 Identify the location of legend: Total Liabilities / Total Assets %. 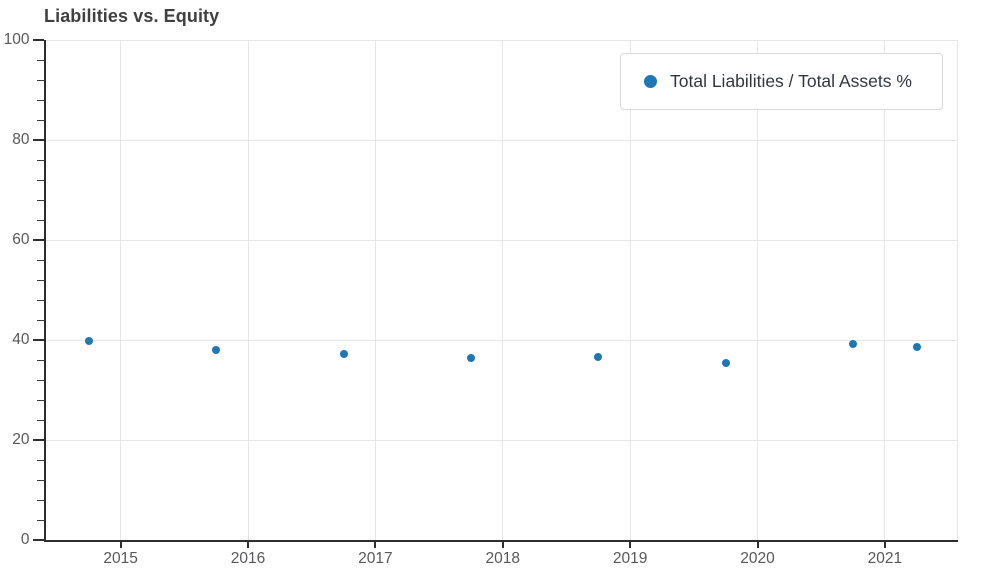
(781, 81).